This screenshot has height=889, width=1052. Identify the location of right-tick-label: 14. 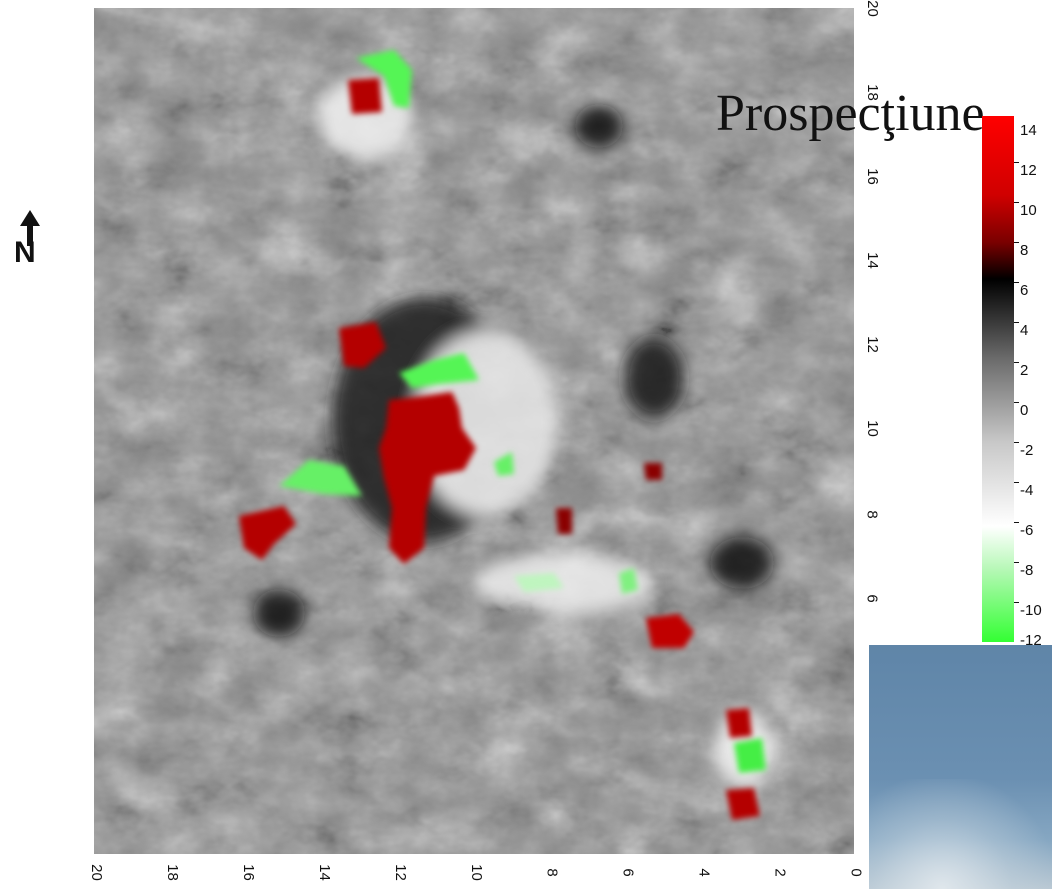
(872, 260).